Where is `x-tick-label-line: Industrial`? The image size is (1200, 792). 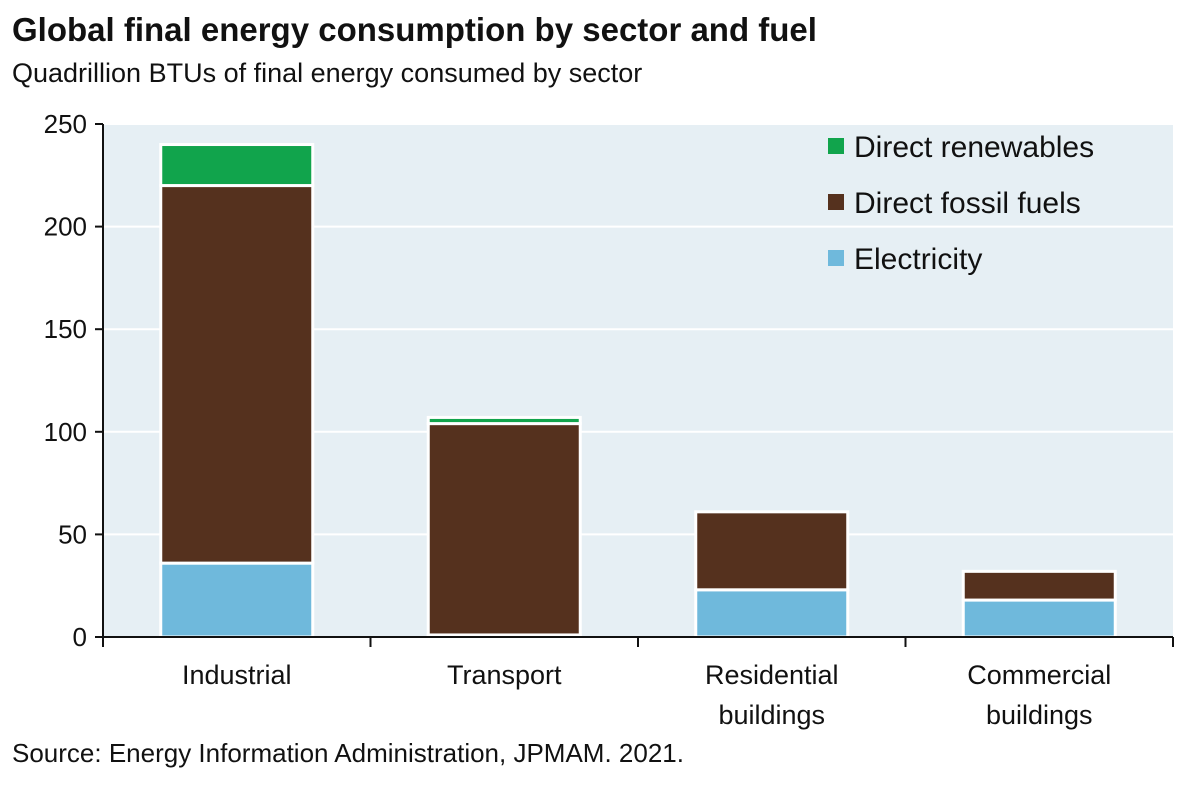 x-tick-label-line: Industrial is located at coordinates (237, 675).